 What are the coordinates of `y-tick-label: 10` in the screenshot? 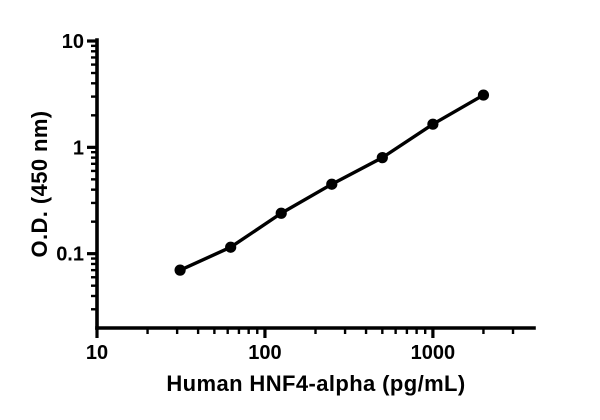 It's located at (73, 42).